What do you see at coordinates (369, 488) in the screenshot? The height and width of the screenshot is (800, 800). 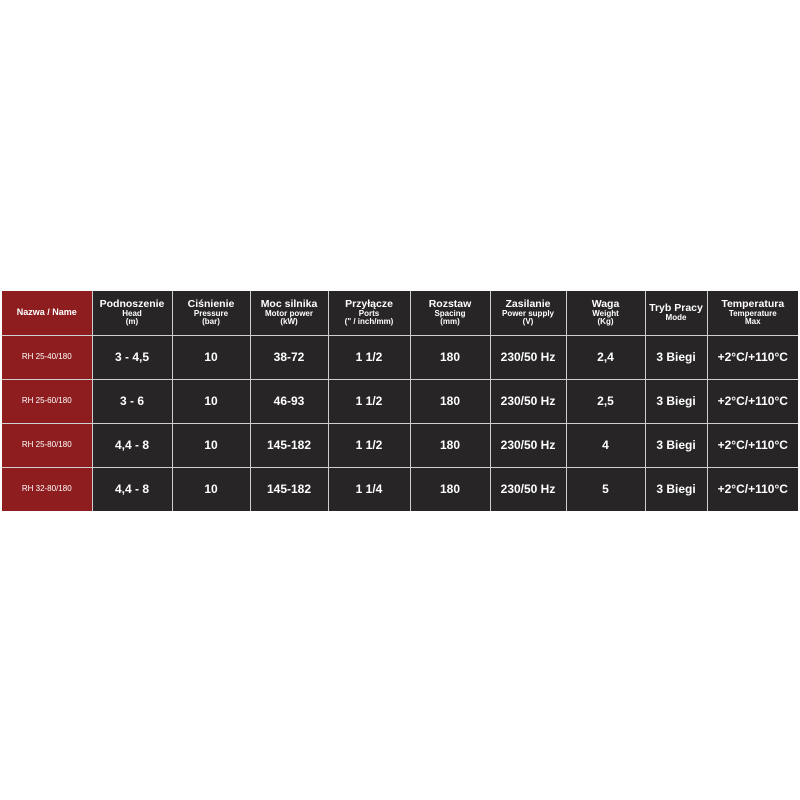 I see `spec-cell: 1 1/4` at bounding box center [369, 488].